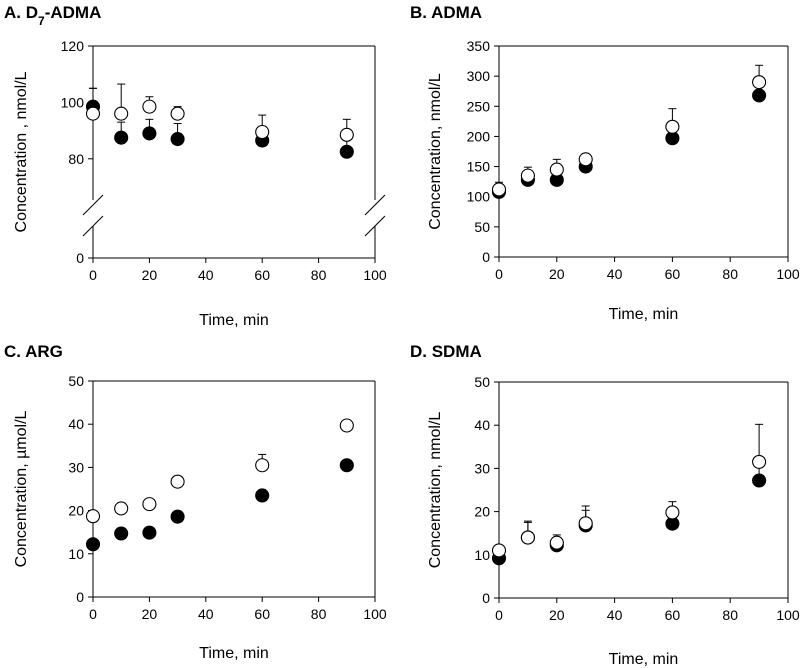 The width and height of the screenshot is (800, 668). I want to click on y-tick-label: 250, so click(479, 106).